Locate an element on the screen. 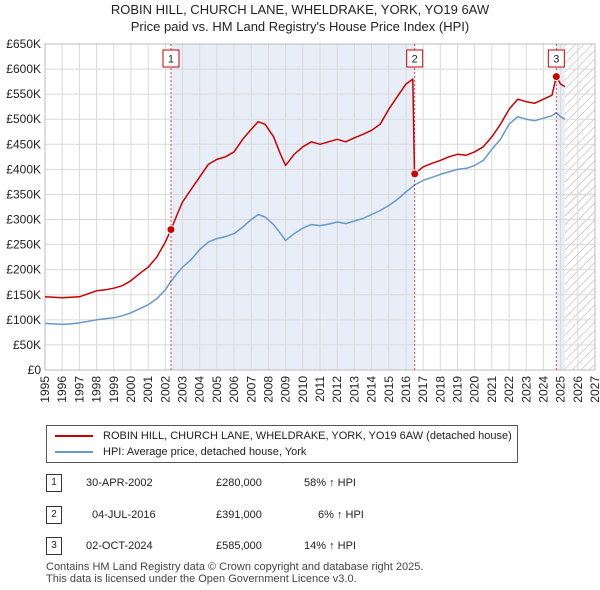 This screenshot has width=600, height=590. y-tick-label: £650K is located at coordinates (23, 44).